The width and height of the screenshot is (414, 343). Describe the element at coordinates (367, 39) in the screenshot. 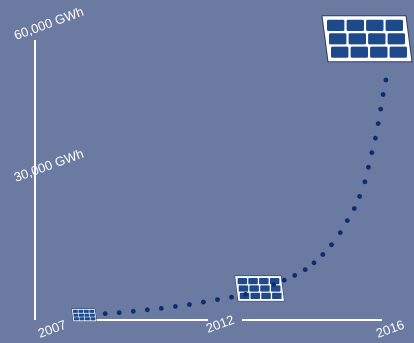

I see `solar-panel-icon-large` at that location.